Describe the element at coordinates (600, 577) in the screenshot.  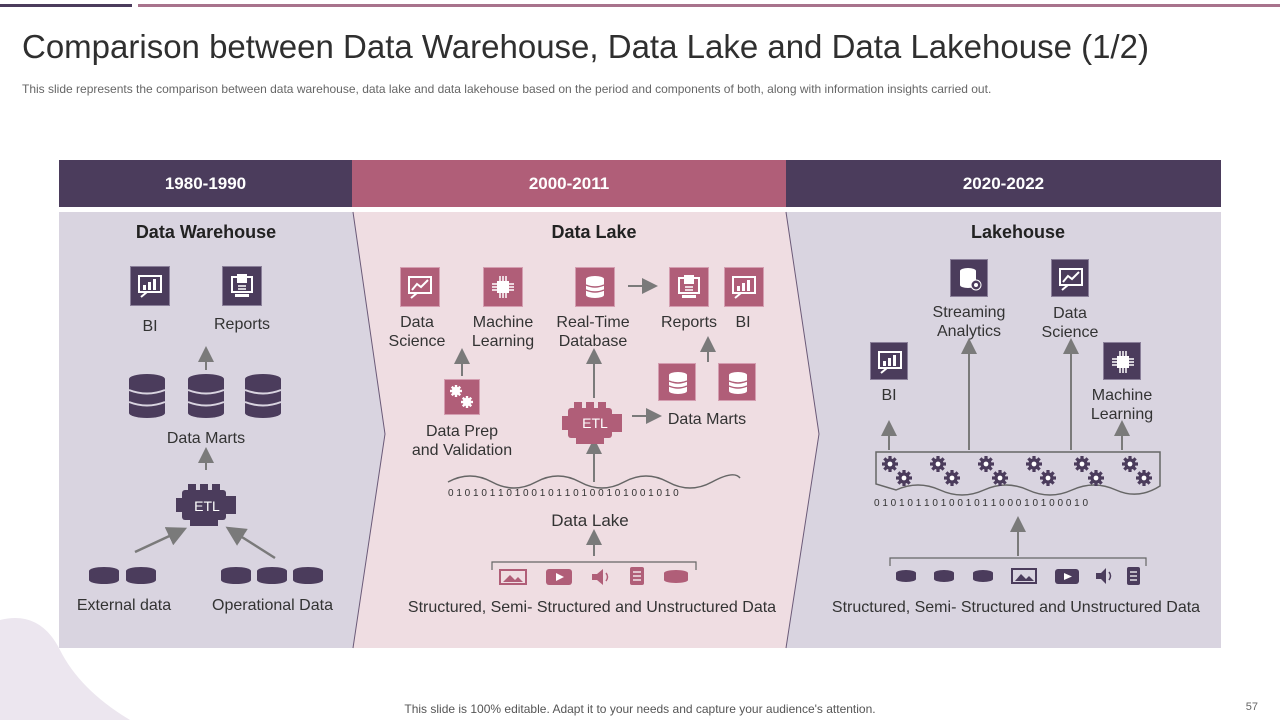
I see `audio-icon` at that location.